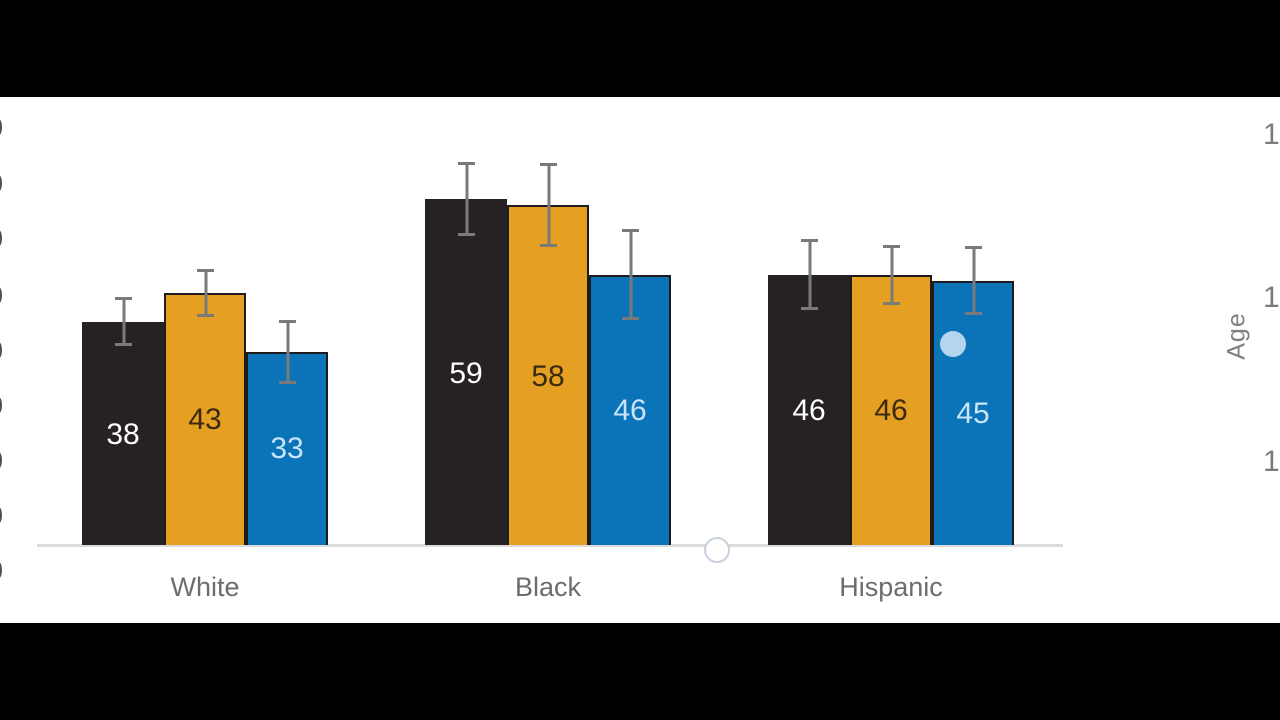  Describe the element at coordinates (891, 587) in the screenshot. I see `category-label-hispanic: Hispanic` at that location.